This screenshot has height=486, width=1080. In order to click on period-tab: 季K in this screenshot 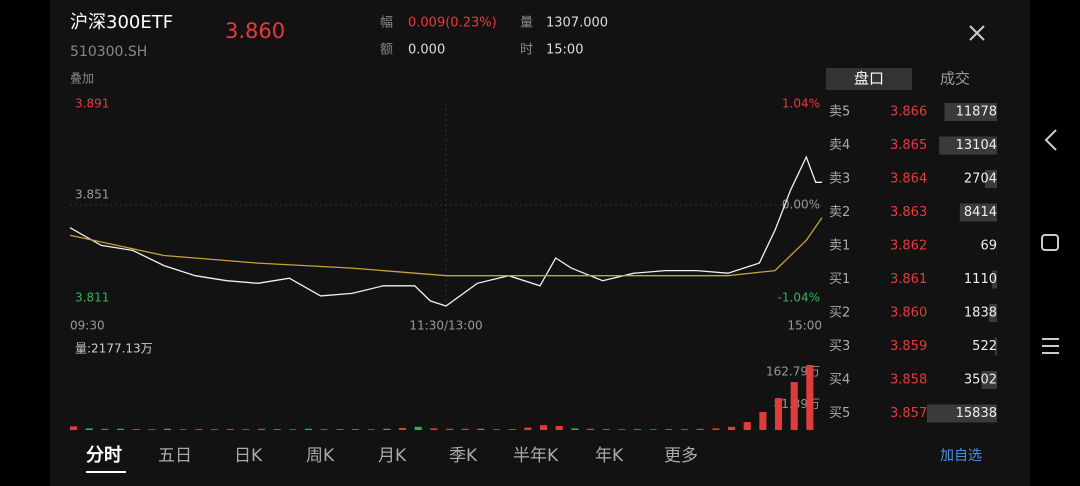, I will do `click(463, 456)`.